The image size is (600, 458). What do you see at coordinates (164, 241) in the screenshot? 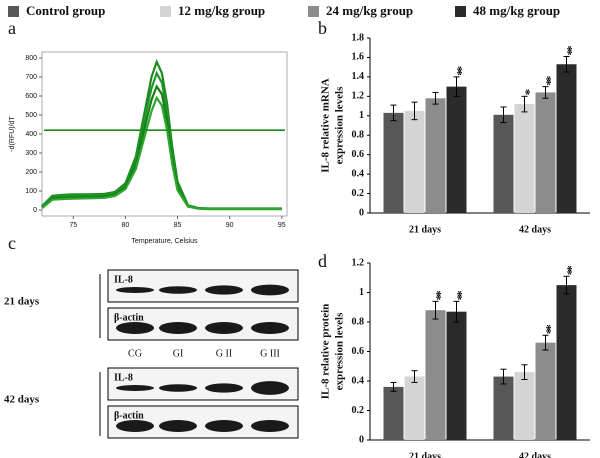
I see `x-axis-label: Temperature, Celsius` at bounding box center [164, 241].